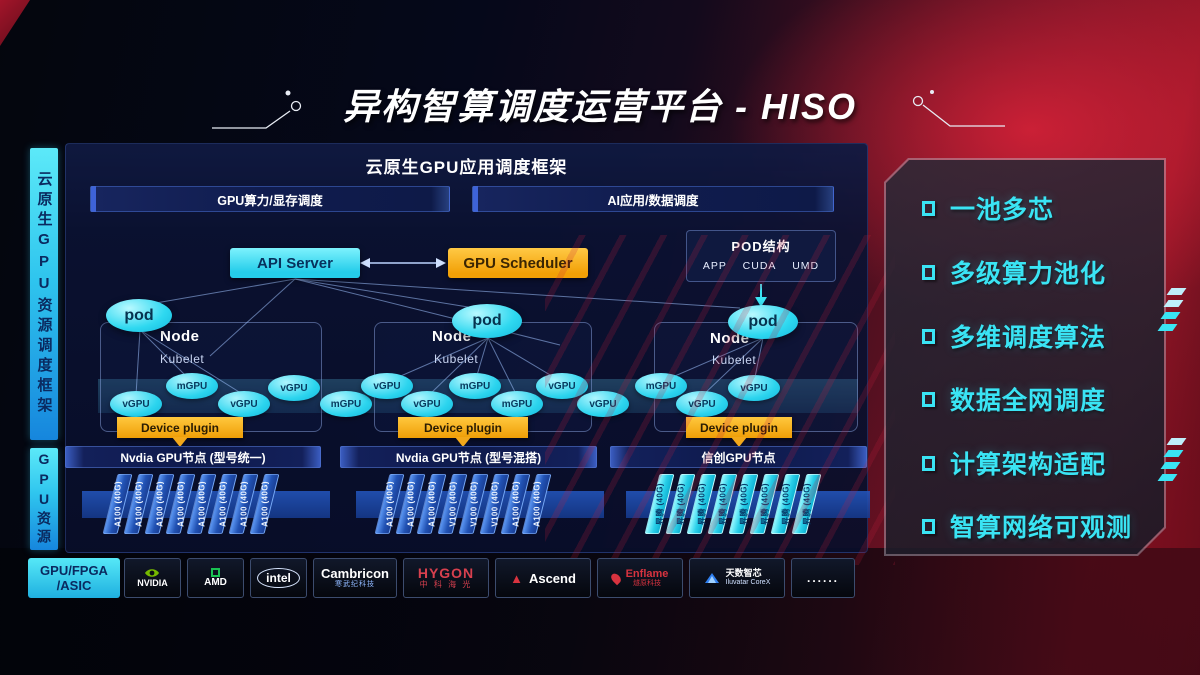  What do you see at coordinates (615, 578) in the screenshot?
I see `enflame-logo-icon` at bounding box center [615, 578].